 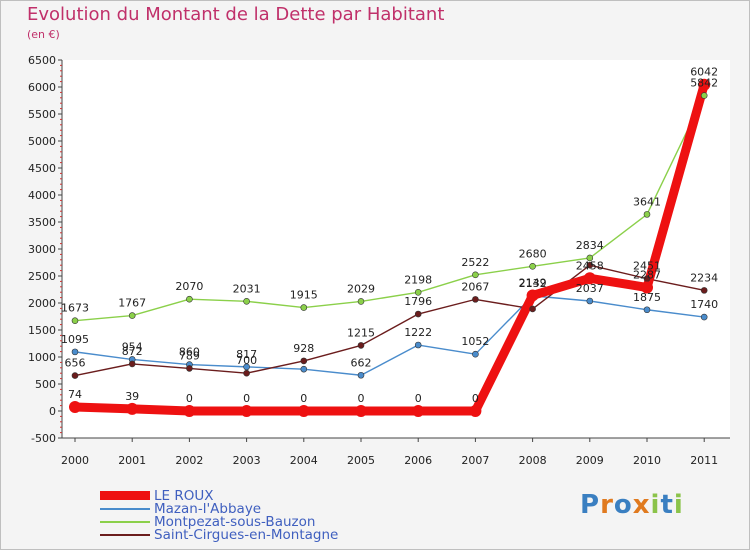 What do you see at coordinates (246, 354) in the screenshot?
I see `data-label: 817` at bounding box center [246, 354].